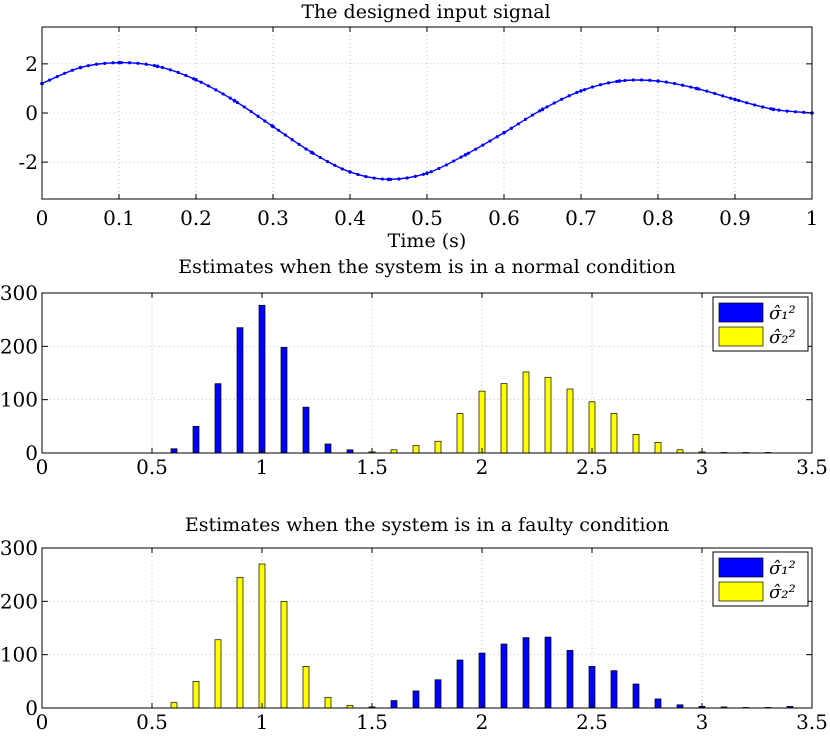  I want to click on x-tick-label: 3, so click(702, 467).